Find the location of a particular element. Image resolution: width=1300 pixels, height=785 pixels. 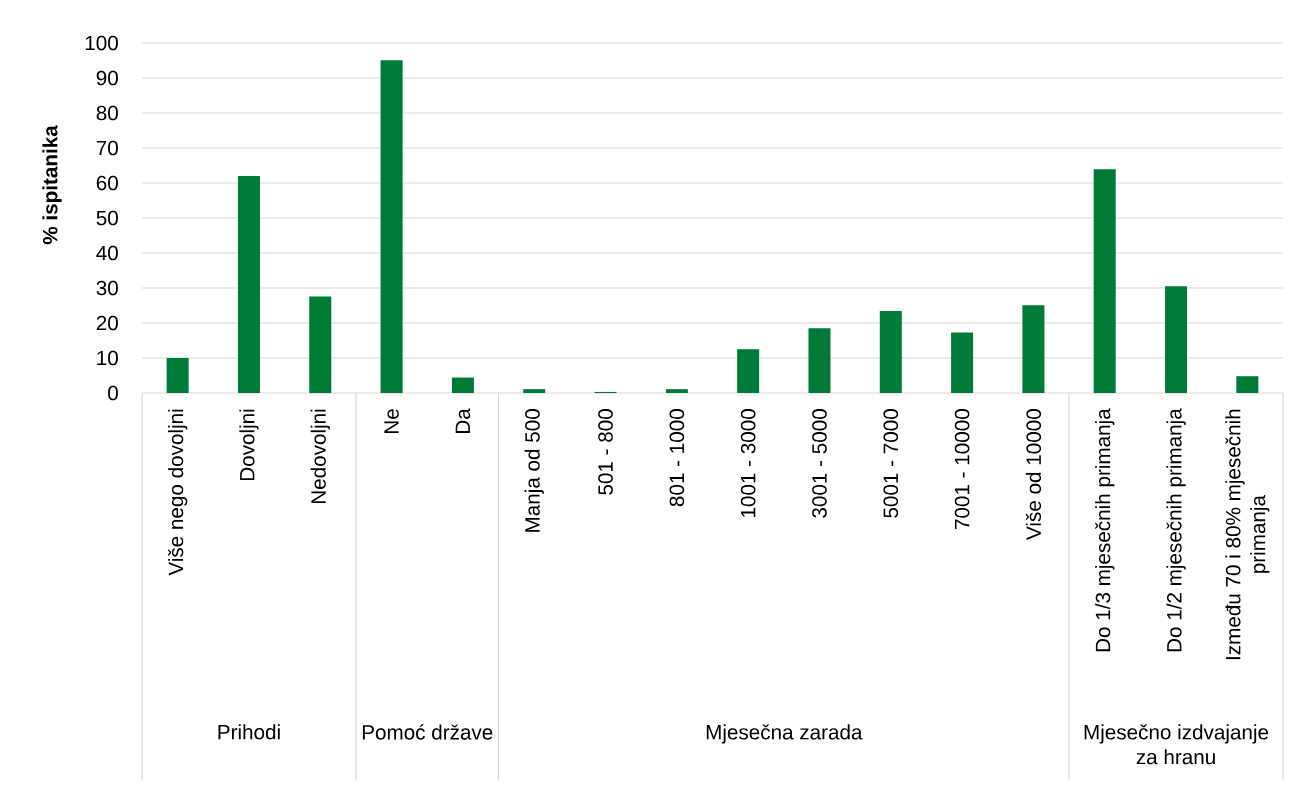

x-tick-label: Da is located at coordinates (463, 420).